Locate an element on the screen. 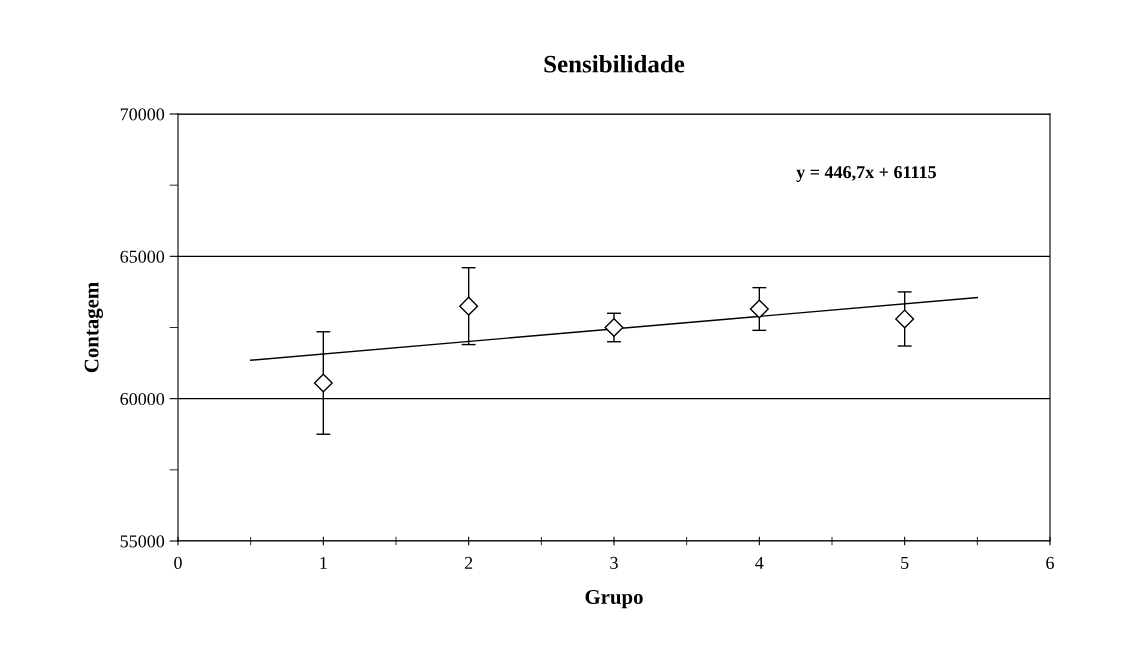 The width and height of the screenshot is (1123, 645). y-tick-label: 65000 is located at coordinates (142, 256).